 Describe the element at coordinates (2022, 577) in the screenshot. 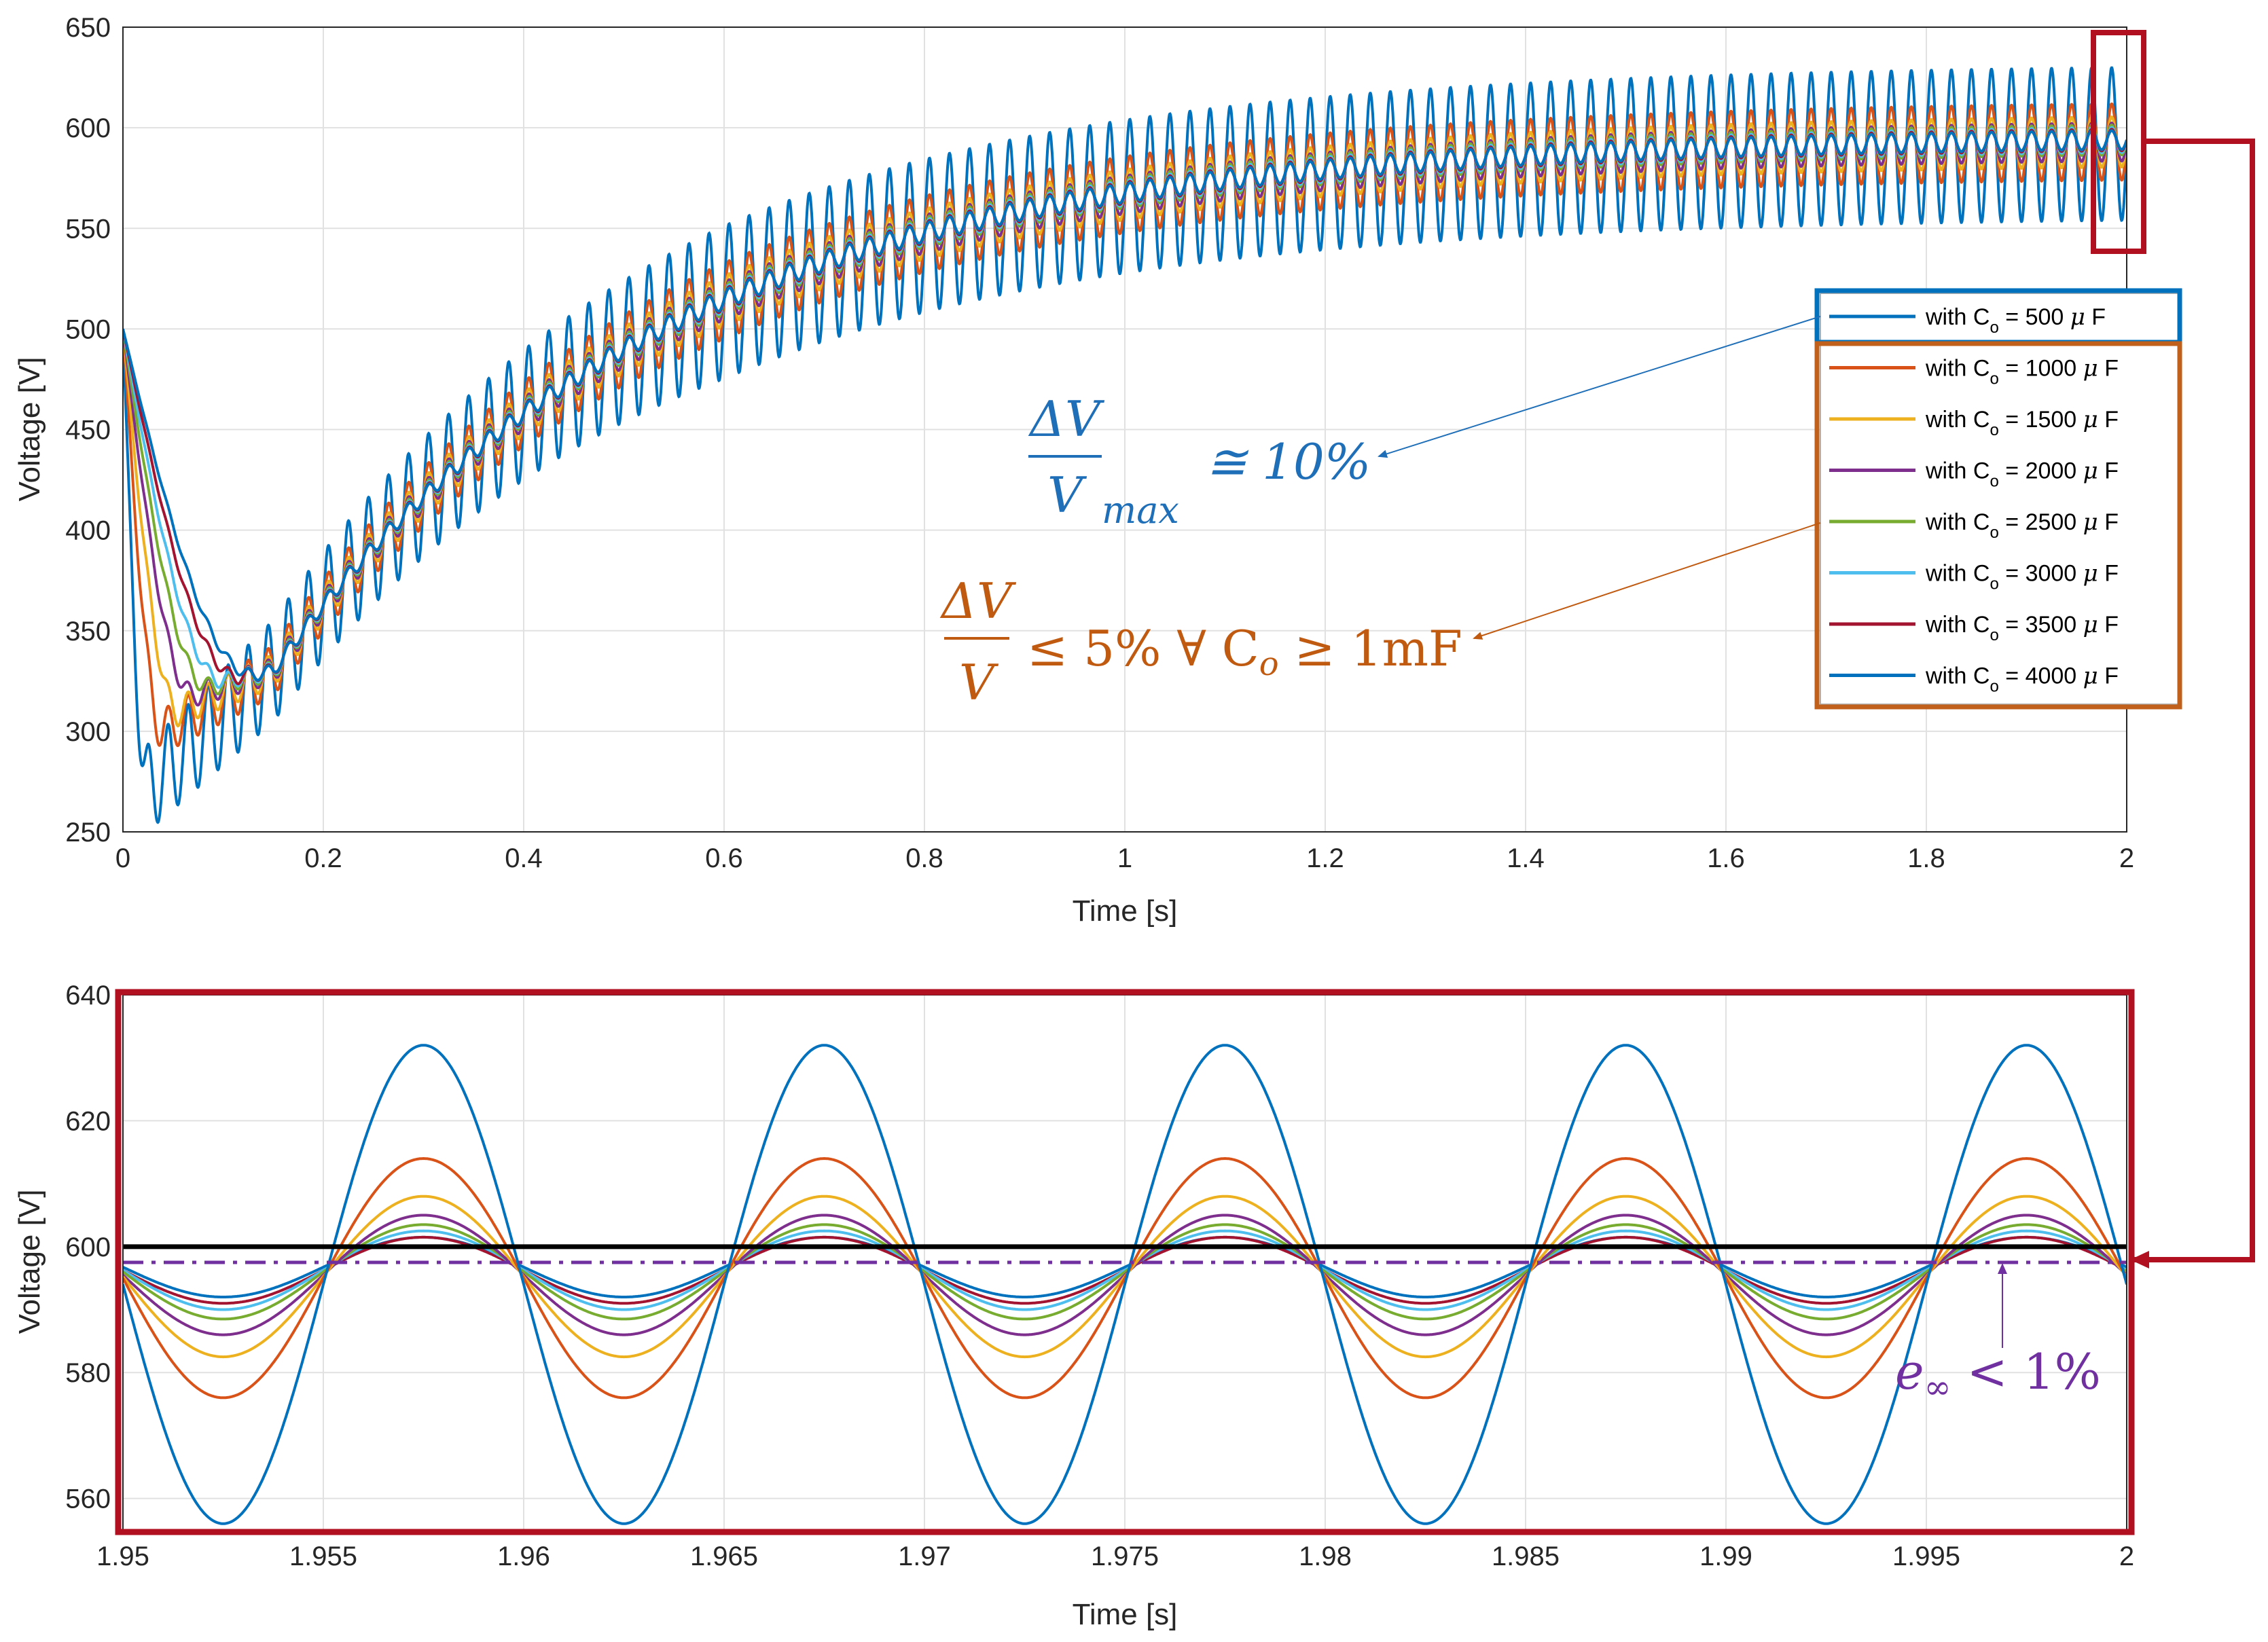

I see `legend-label: with Co = 3000 μ F` at that location.